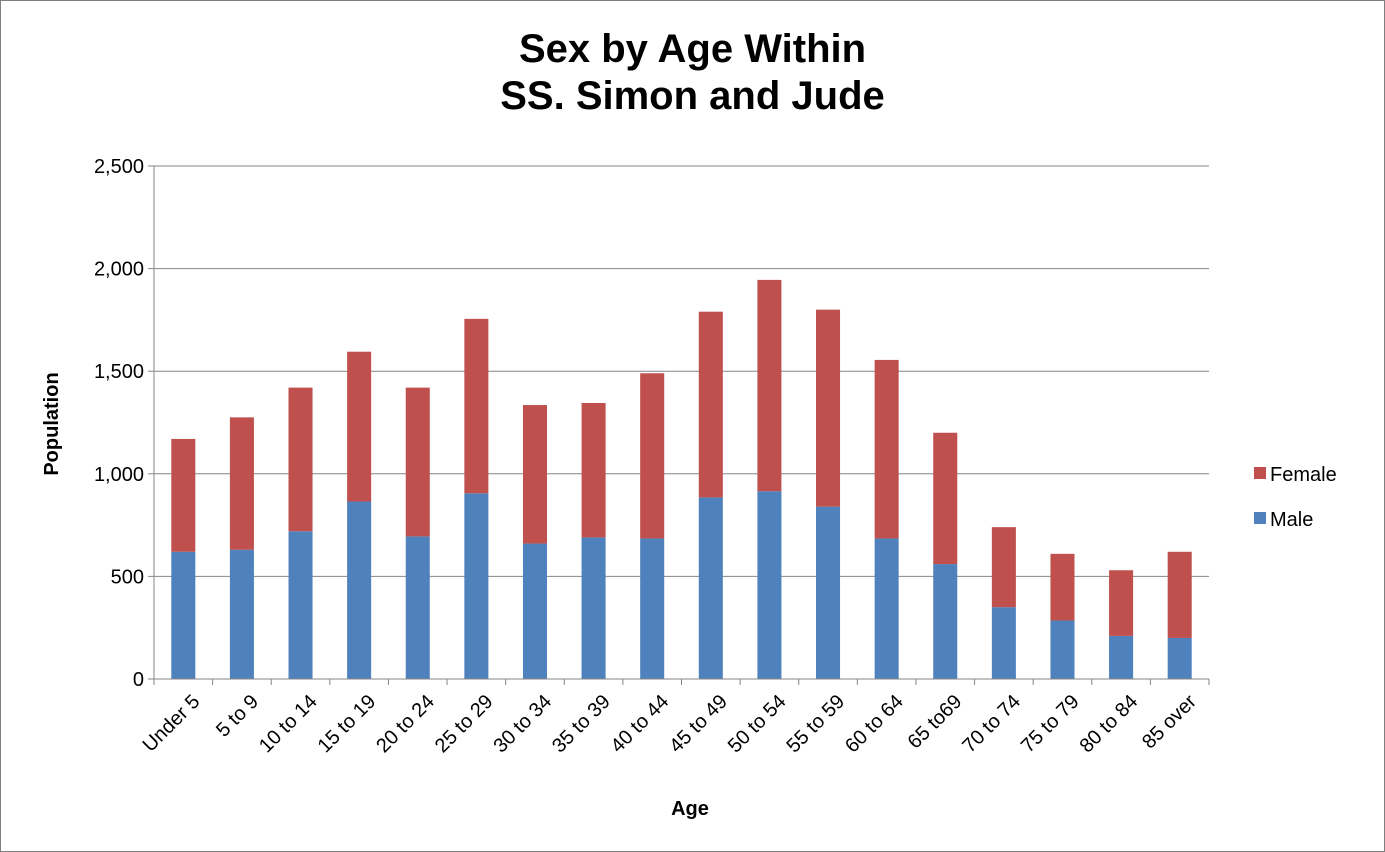 The width and height of the screenshot is (1385, 852). Describe the element at coordinates (698, 724) in the screenshot. I see `x-tick-label: 45 to 49` at that location.